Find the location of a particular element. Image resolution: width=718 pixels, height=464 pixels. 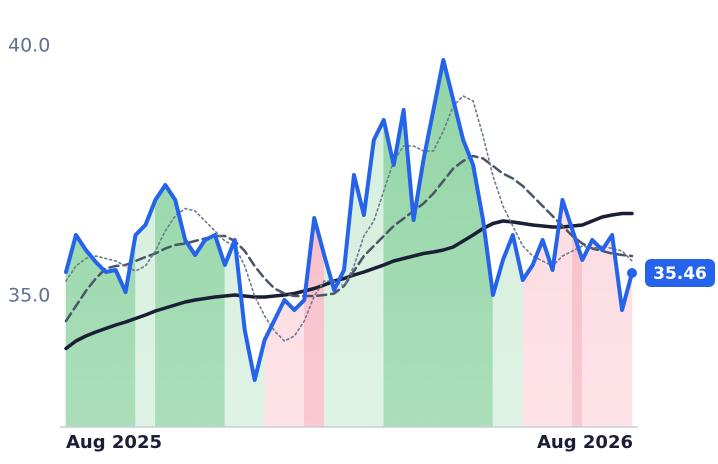

value-pill is located at coordinates (680, 273).